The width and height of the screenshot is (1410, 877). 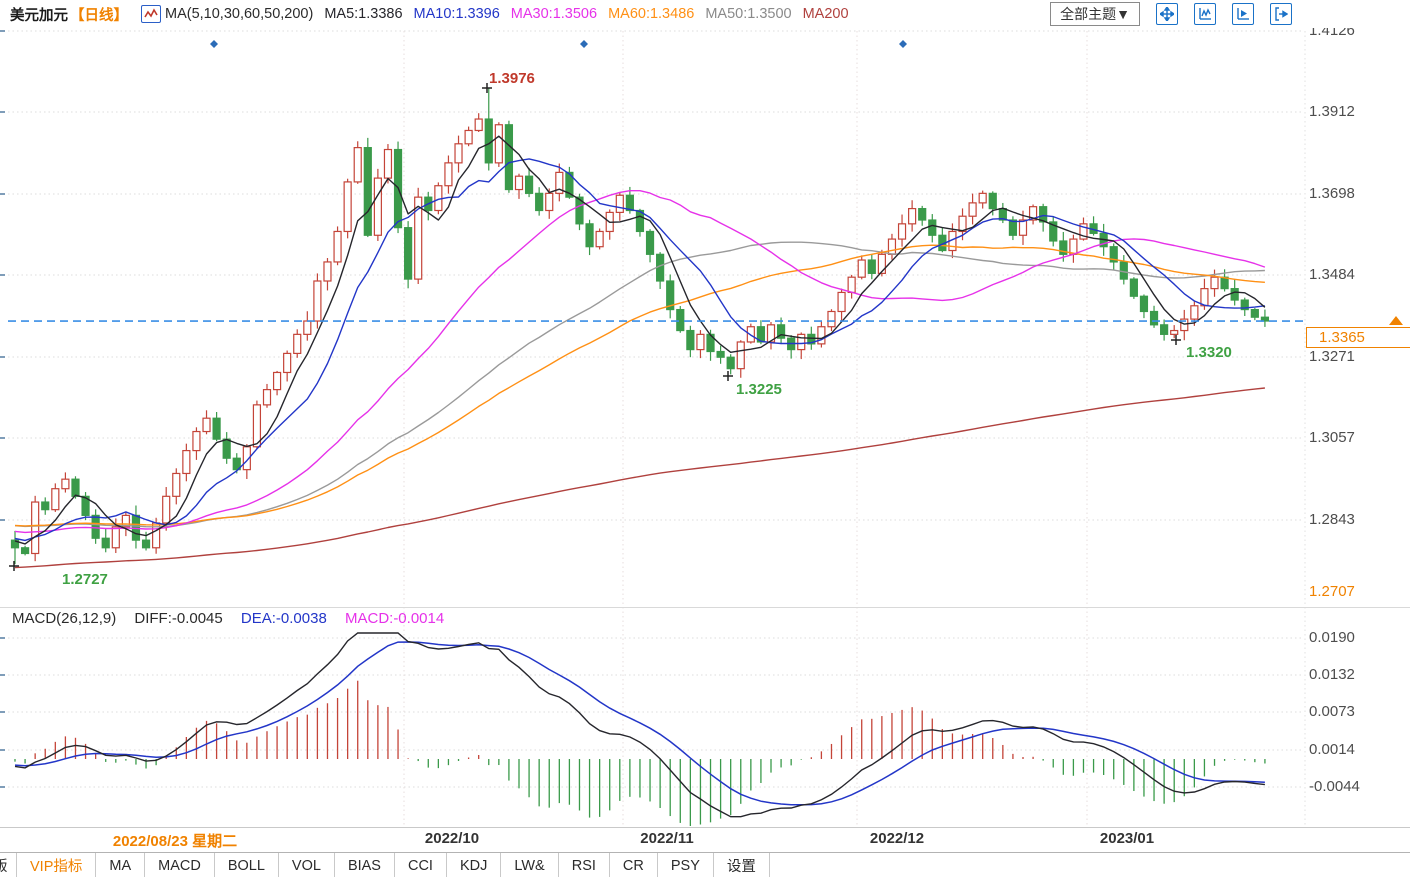 I want to click on exit-right-icon, so click(x=1281, y=14).